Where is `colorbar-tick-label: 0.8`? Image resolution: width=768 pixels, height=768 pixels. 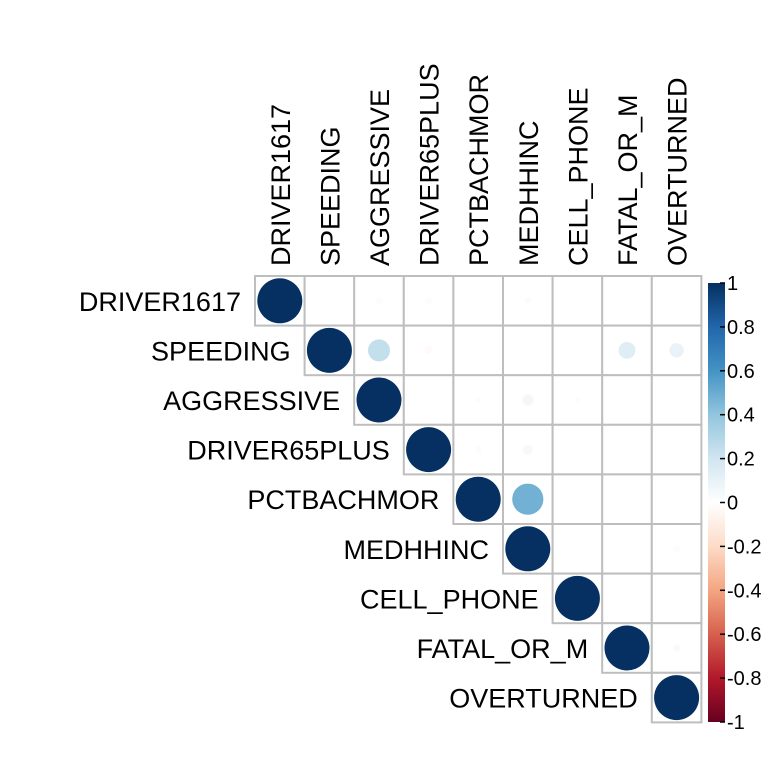
colorbar-tick-label: 0.8 is located at coordinates (741, 328).